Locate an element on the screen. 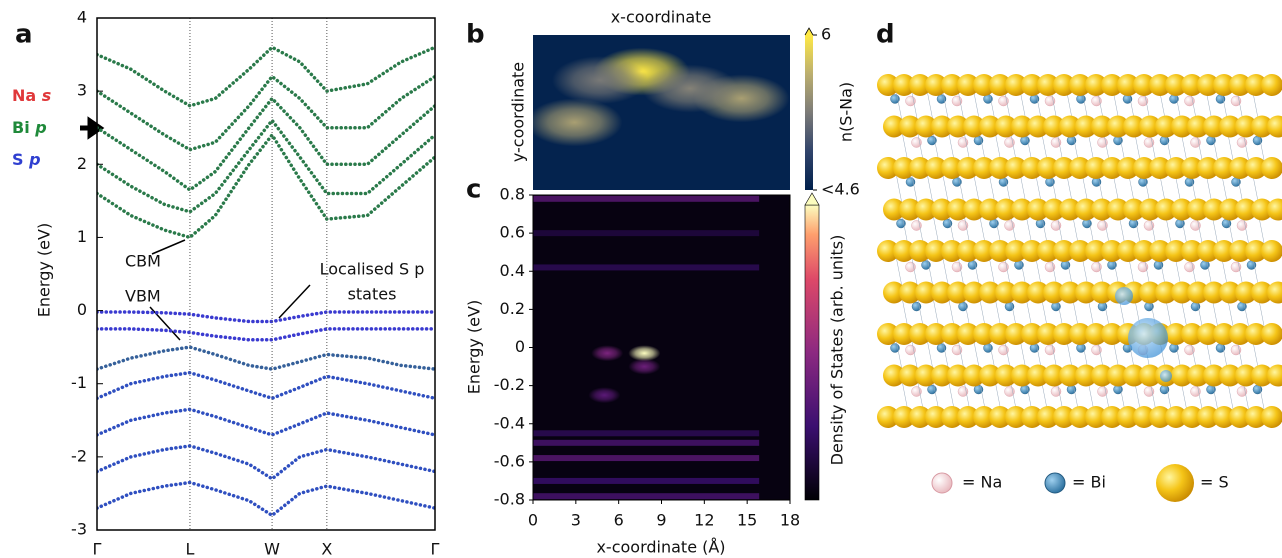 The height and width of the screenshot is (558, 1282). colorbar-arrow is located at coordinates (812, 199).